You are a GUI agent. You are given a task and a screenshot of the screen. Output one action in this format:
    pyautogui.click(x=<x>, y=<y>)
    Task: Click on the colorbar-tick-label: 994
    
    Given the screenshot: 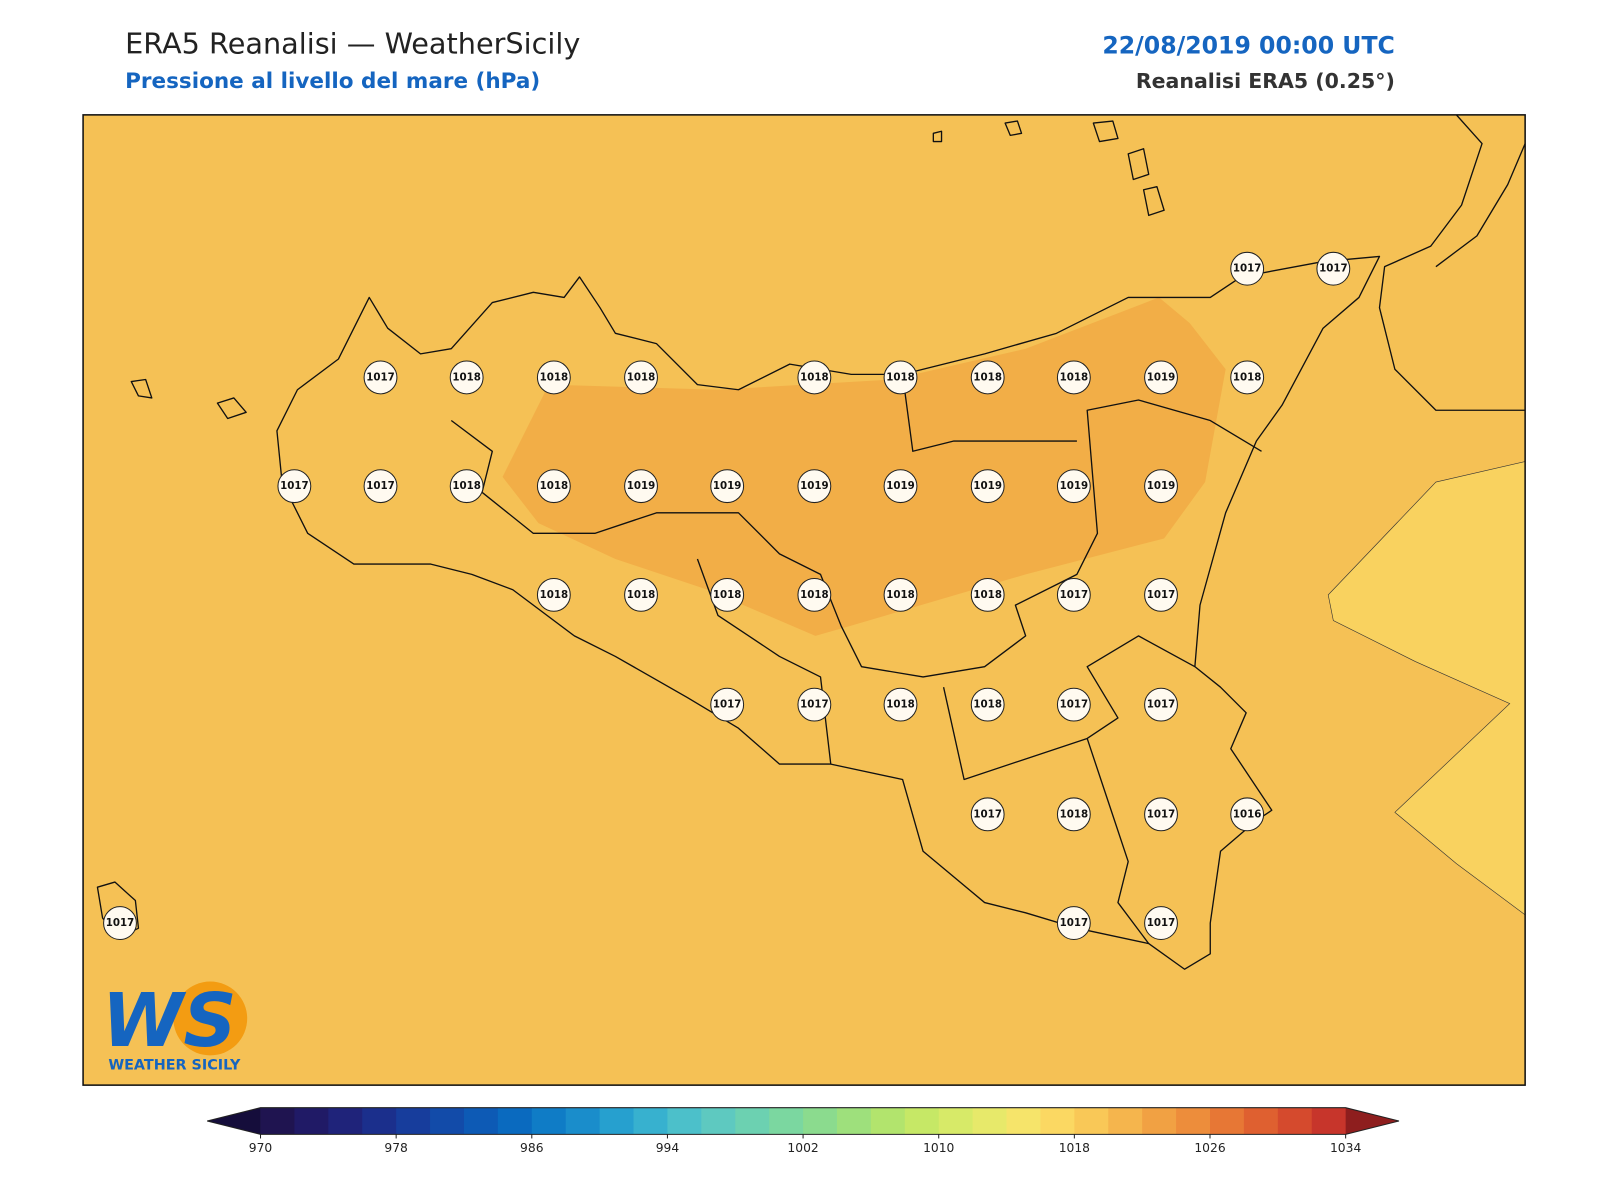 What is the action you would take?
    pyautogui.click(x=668, y=1148)
    